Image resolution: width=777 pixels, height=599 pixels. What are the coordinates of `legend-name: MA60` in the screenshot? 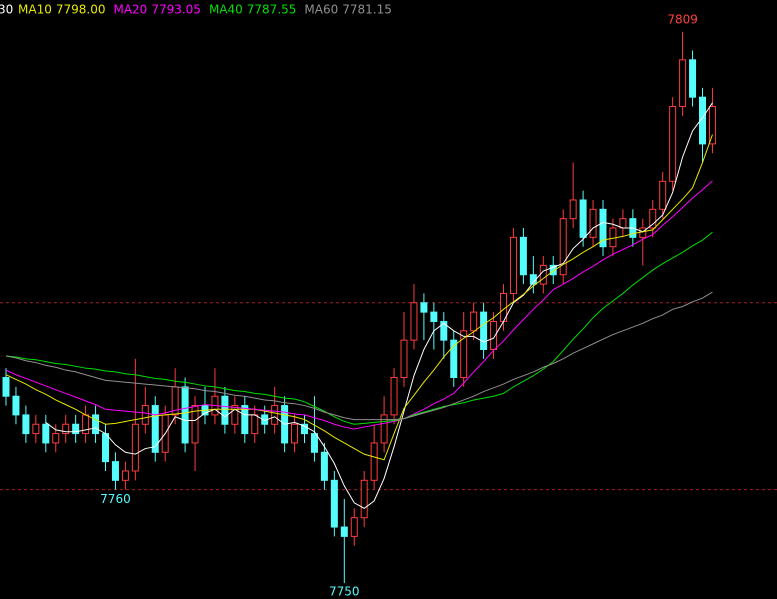 It's located at (321, 10).